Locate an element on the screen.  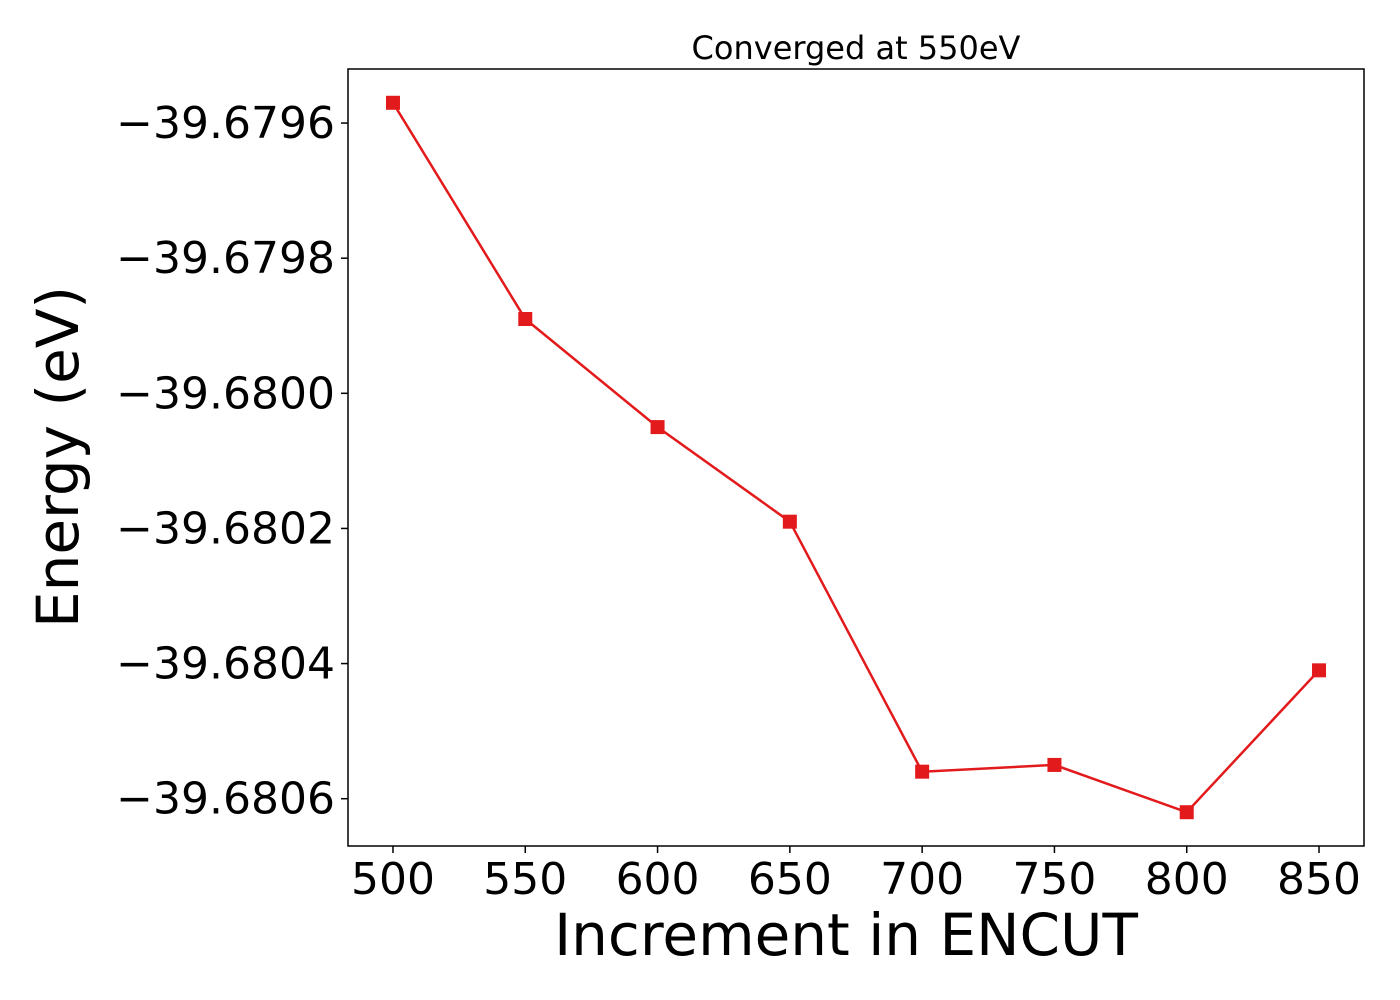
y-tick-label: −39.6796 is located at coordinates (225, 123).